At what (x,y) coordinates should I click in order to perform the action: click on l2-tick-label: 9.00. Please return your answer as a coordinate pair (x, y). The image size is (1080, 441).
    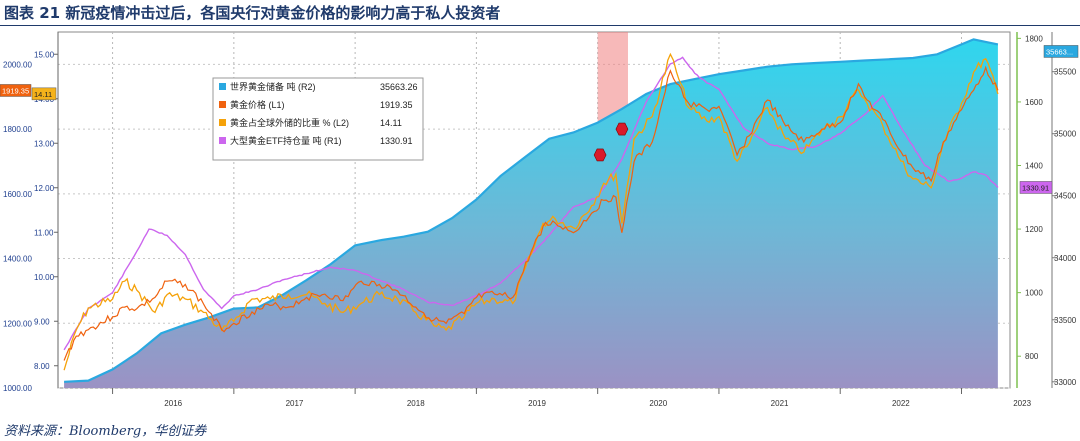
    Looking at the image, I should click on (42, 321).